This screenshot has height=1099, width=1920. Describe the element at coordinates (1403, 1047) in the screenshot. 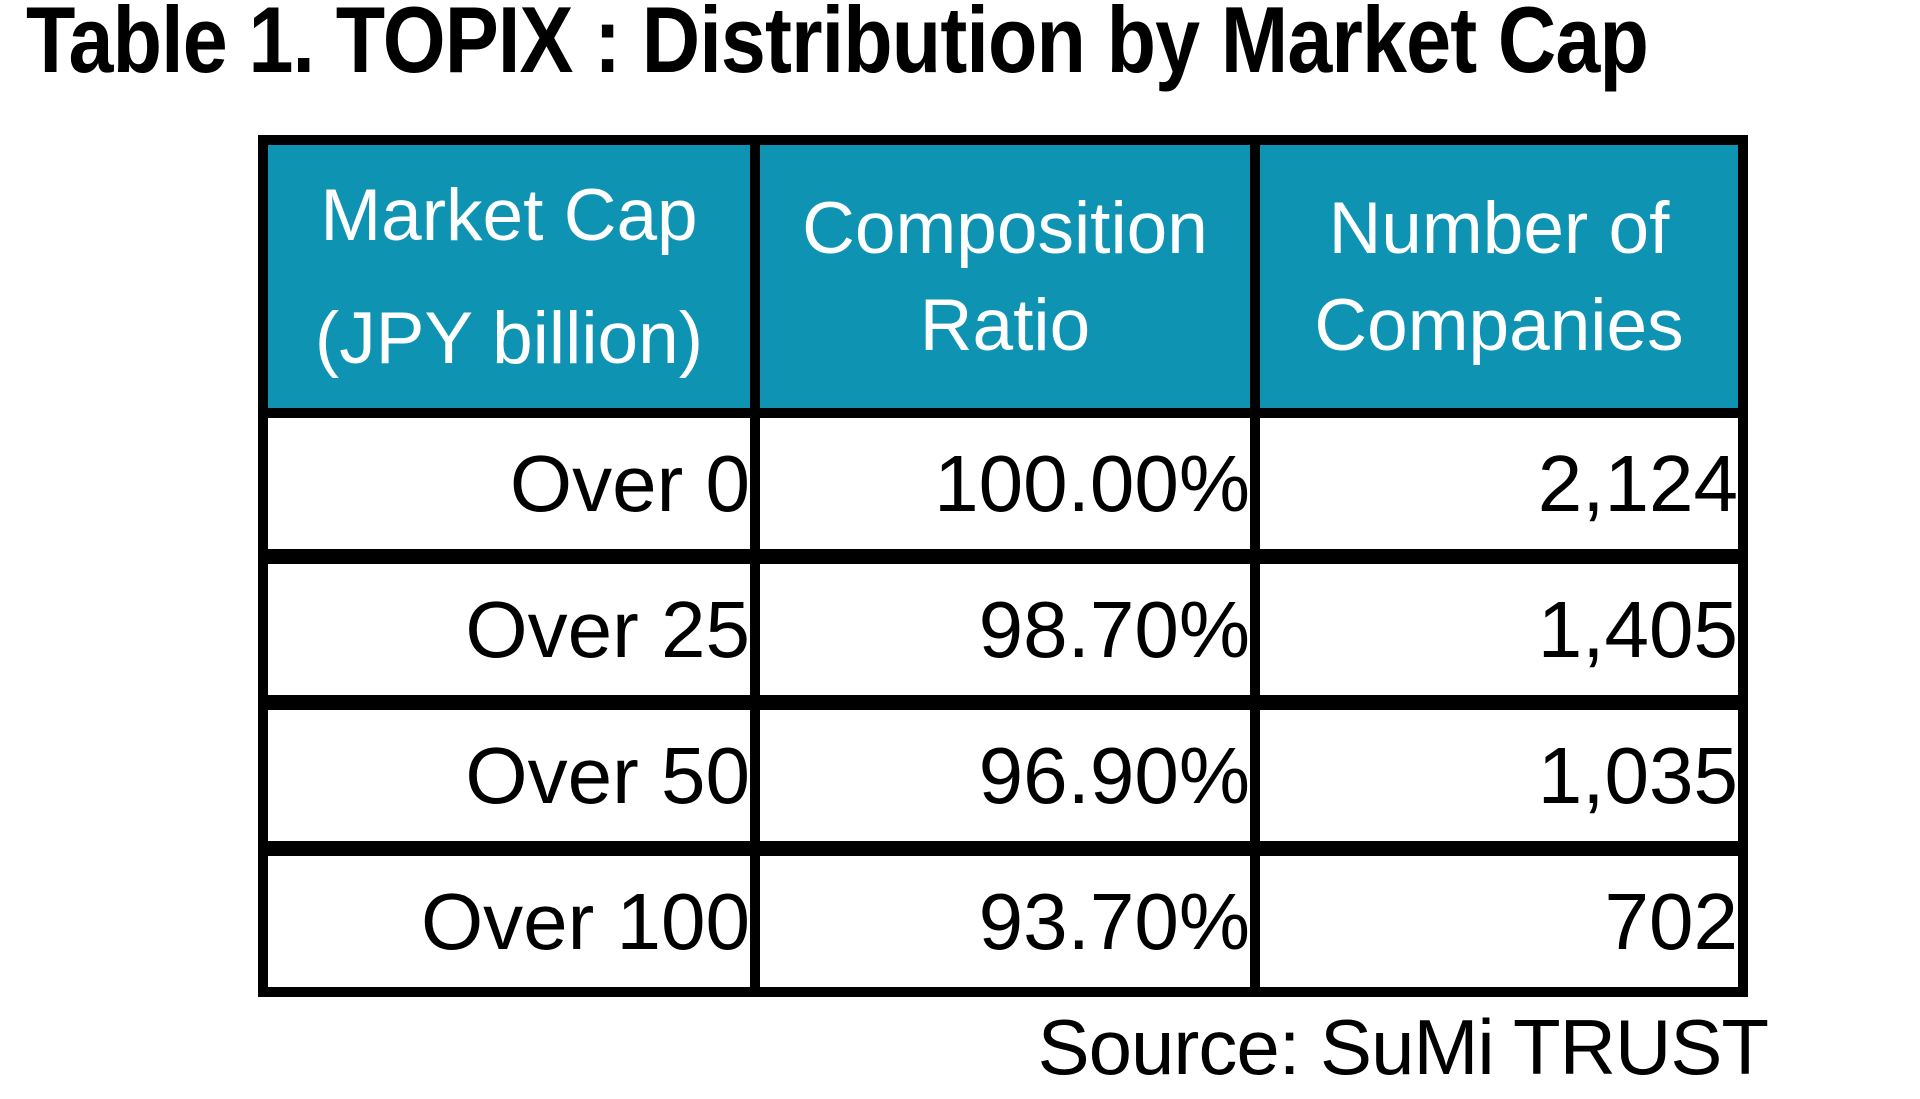

I see `source-note: Source: SuMi TRUST` at that location.